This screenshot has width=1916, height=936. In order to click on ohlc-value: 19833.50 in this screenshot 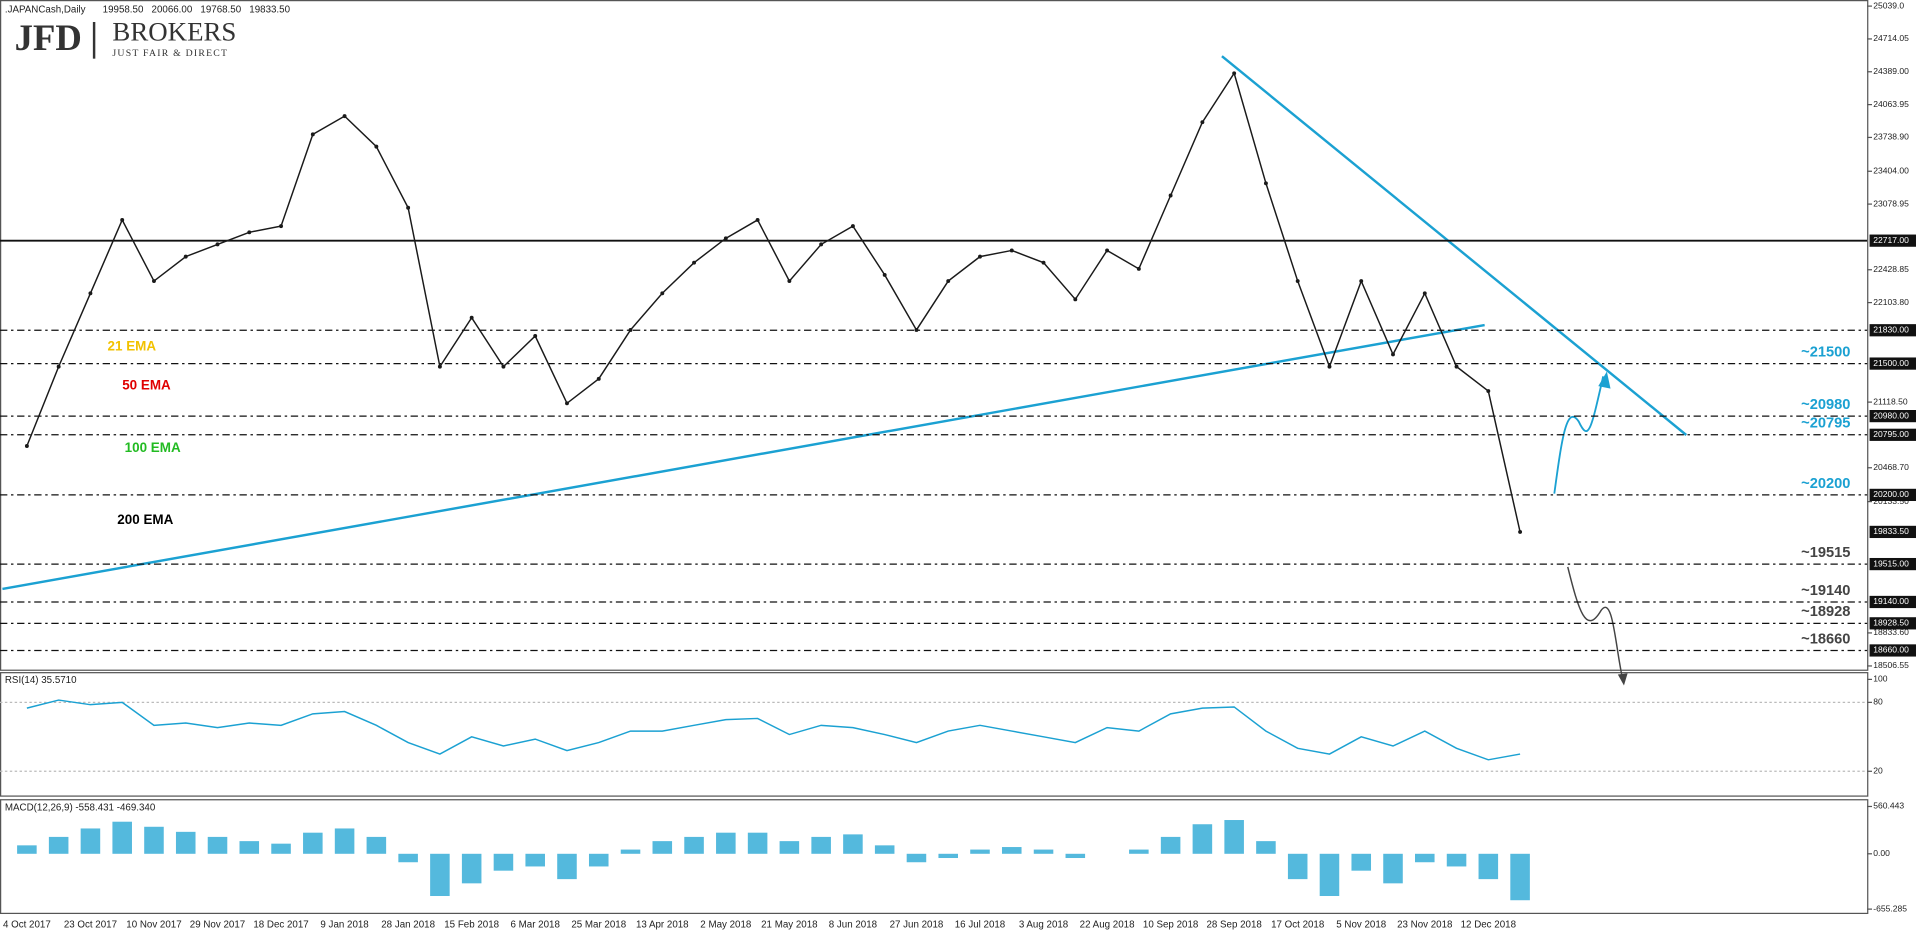, I will do `click(269, 9)`.